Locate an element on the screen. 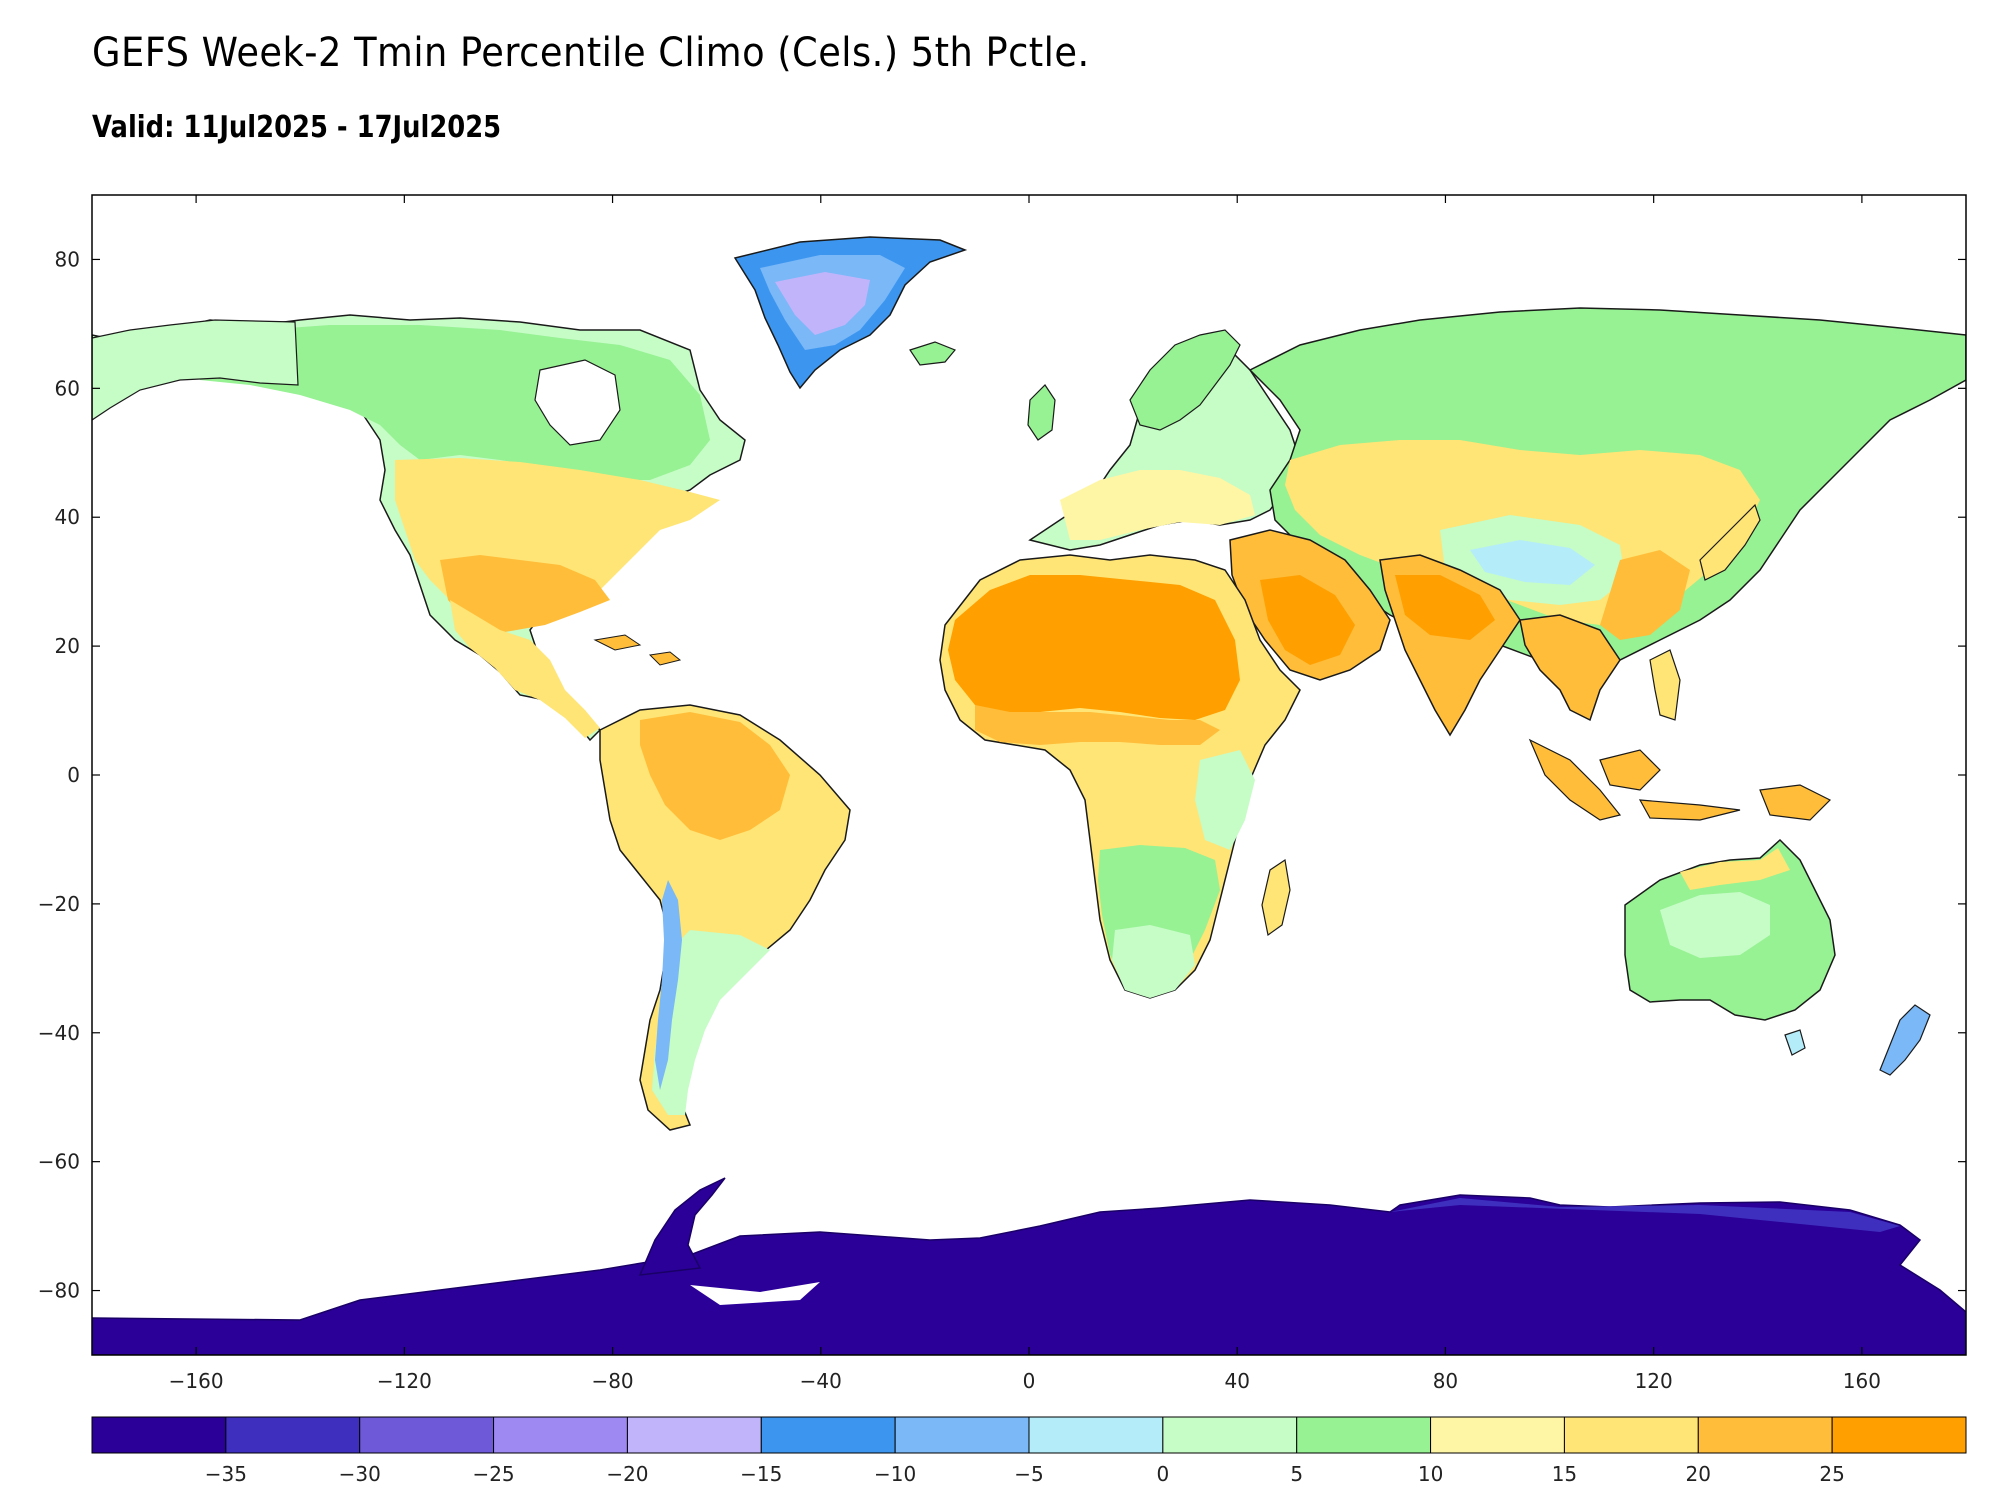 The width and height of the screenshot is (2000, 1500). lon-tick-label: −40 is located at coordinates (821, 1381).